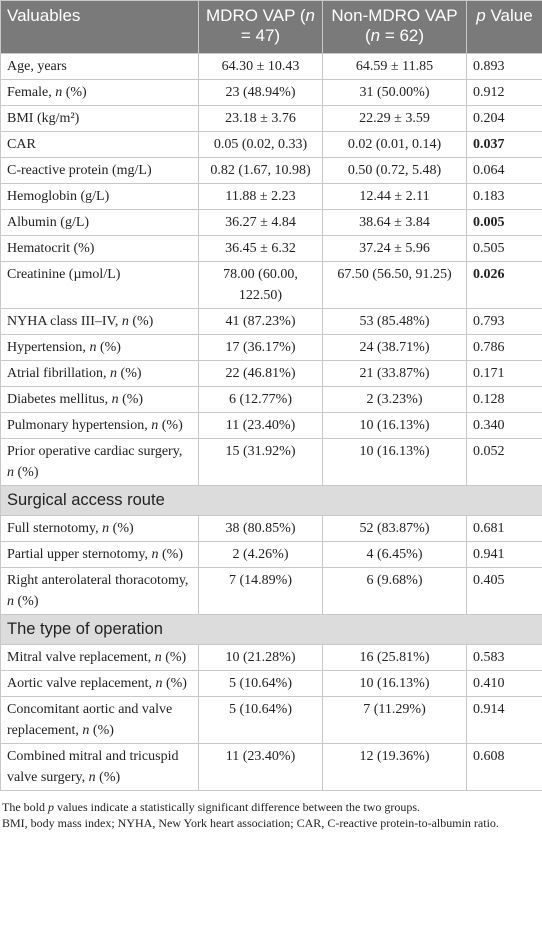  Describe the element at coordinates (99, 170) in the screenshot. I see `row-label: C-reactive protein (mg/L)` at that location.